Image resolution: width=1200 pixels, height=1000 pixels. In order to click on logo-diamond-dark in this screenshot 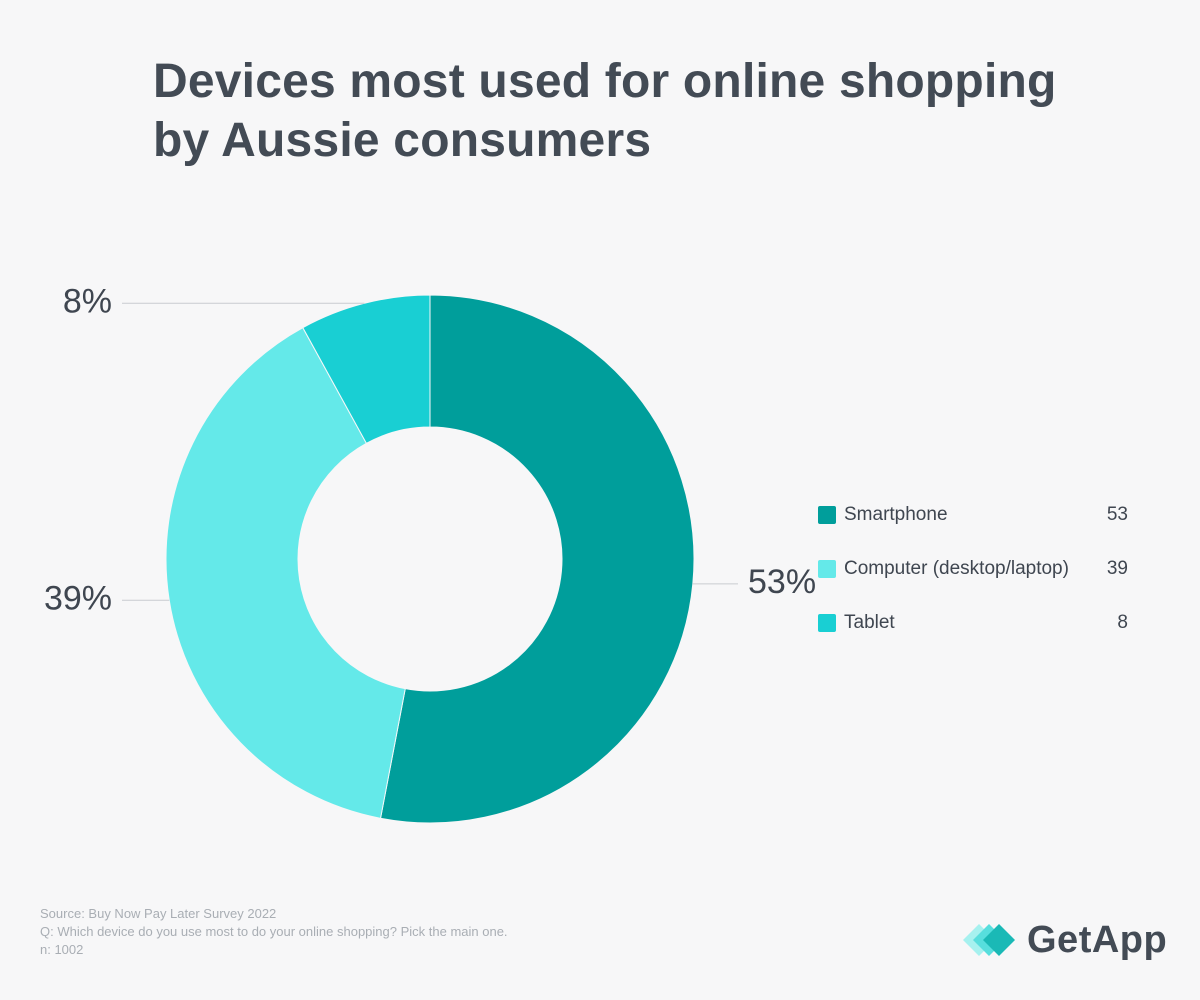, I will do `click(999, 940)`.